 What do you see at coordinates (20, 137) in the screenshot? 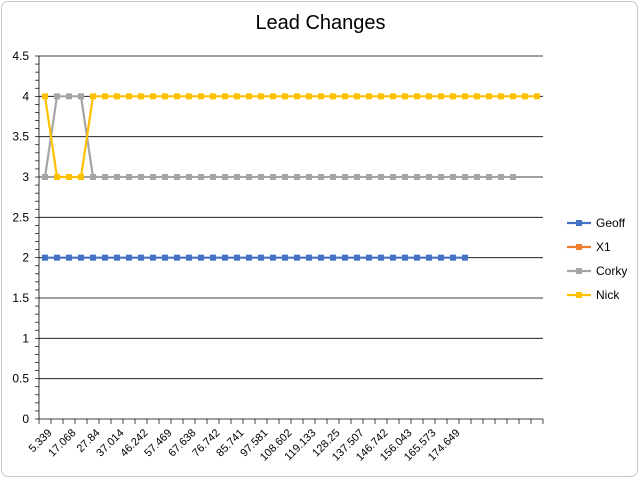
I see `y-tick-label: 3.5` at bounding box center [20, 137].